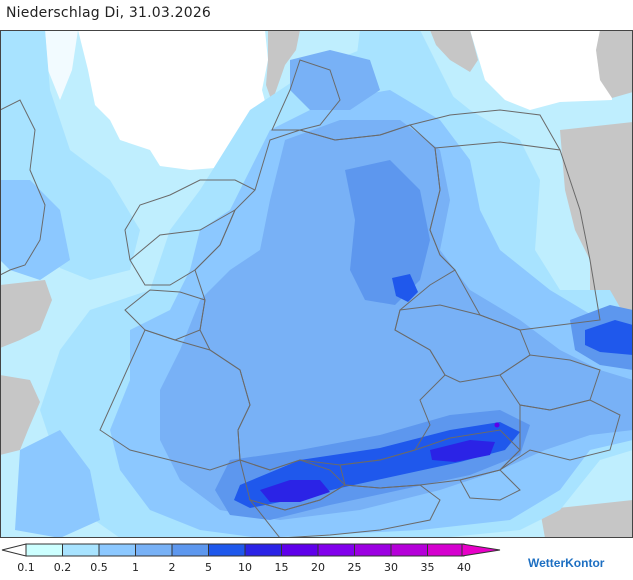 The image size is (633, 580). What do you see at coordinates (208, 567) in the screenshot?
I see `legend-tick-label: 5` at bounding box center [208, 567].